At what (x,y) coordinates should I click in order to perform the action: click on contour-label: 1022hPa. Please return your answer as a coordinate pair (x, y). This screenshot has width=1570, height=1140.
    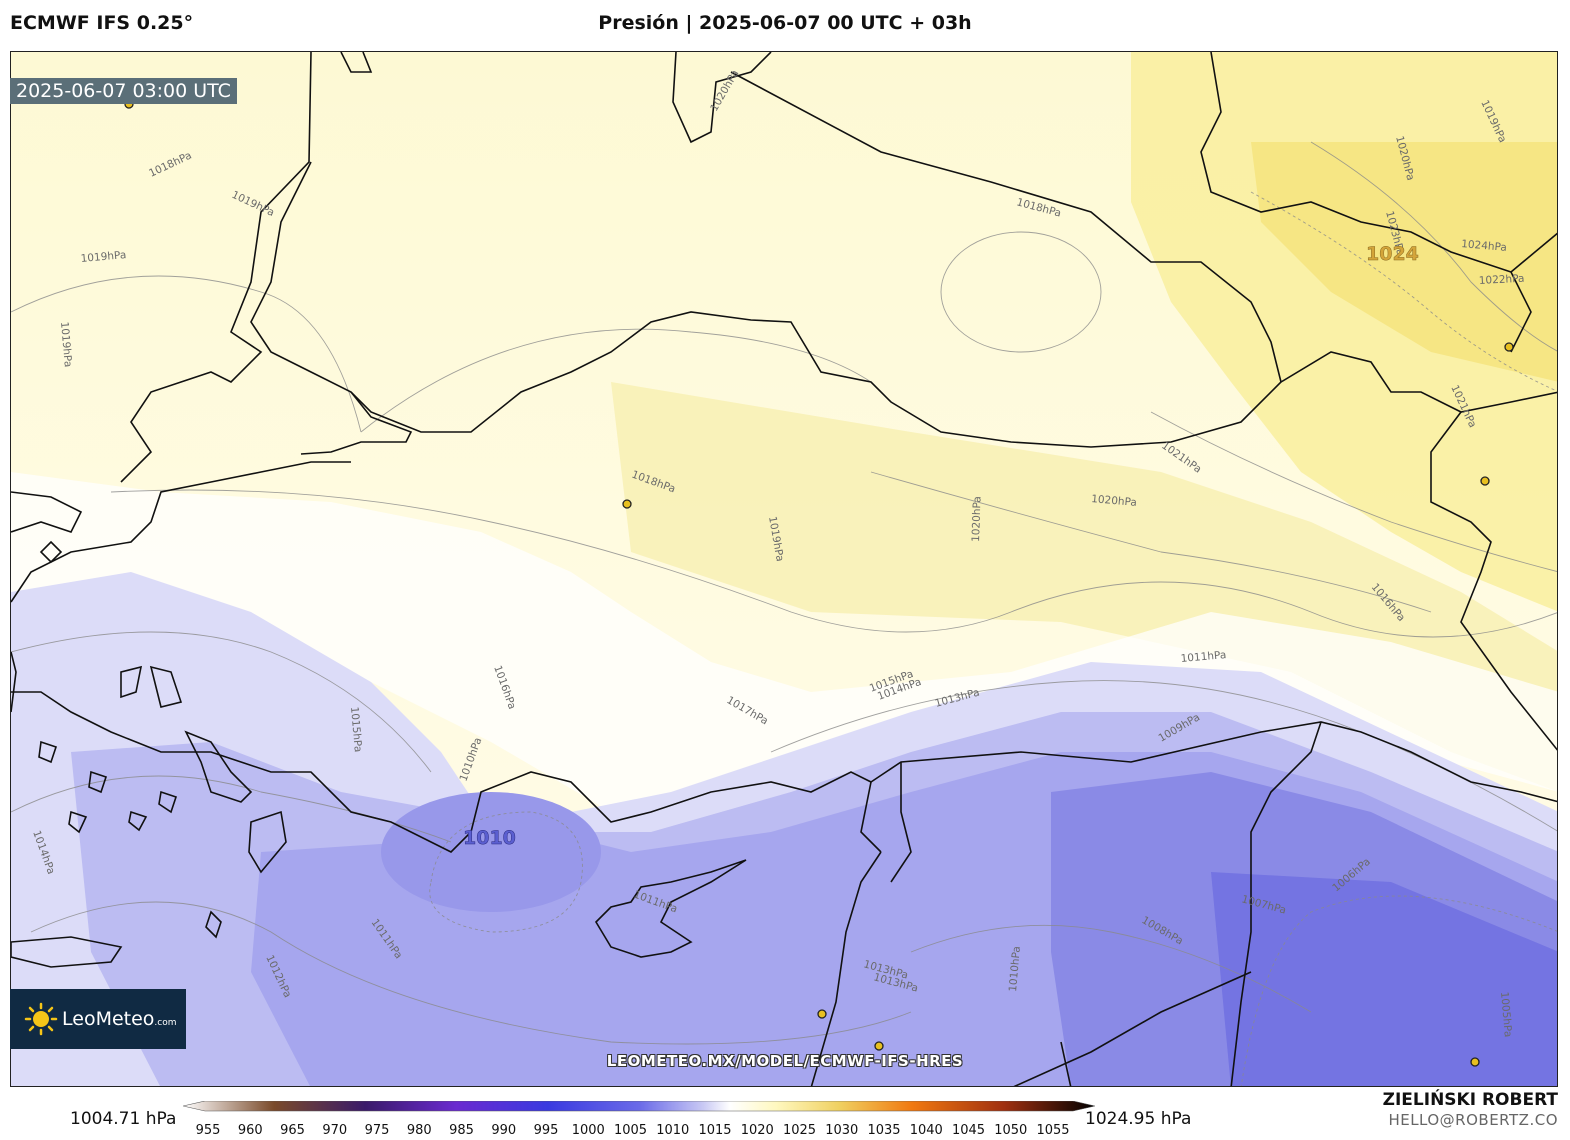
    Looking at the image, I should click on (1502, 280).